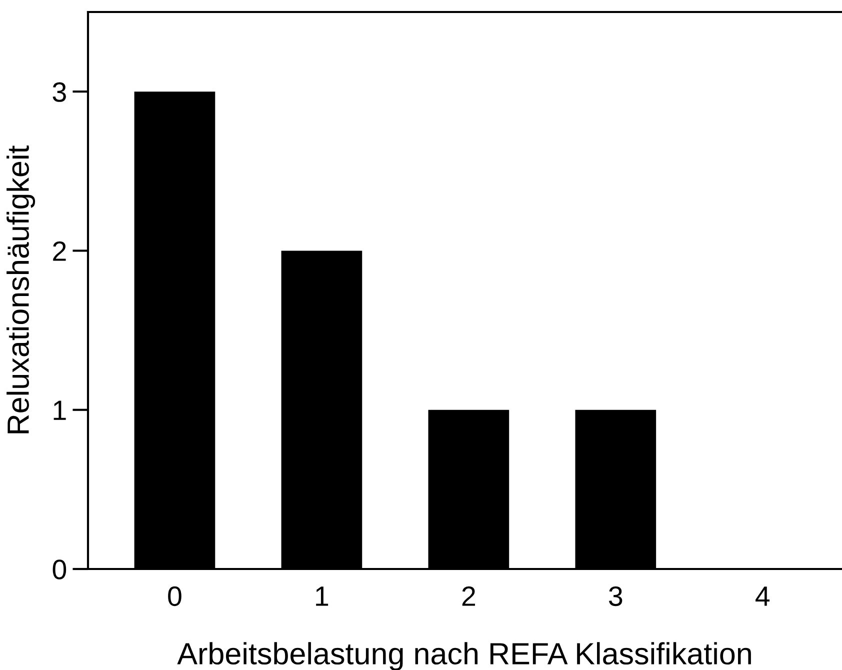  What do you see at coordinates (763, 596) in the screenshot?
I see `x-tick-label: 4` at bounding box center [763, 596].